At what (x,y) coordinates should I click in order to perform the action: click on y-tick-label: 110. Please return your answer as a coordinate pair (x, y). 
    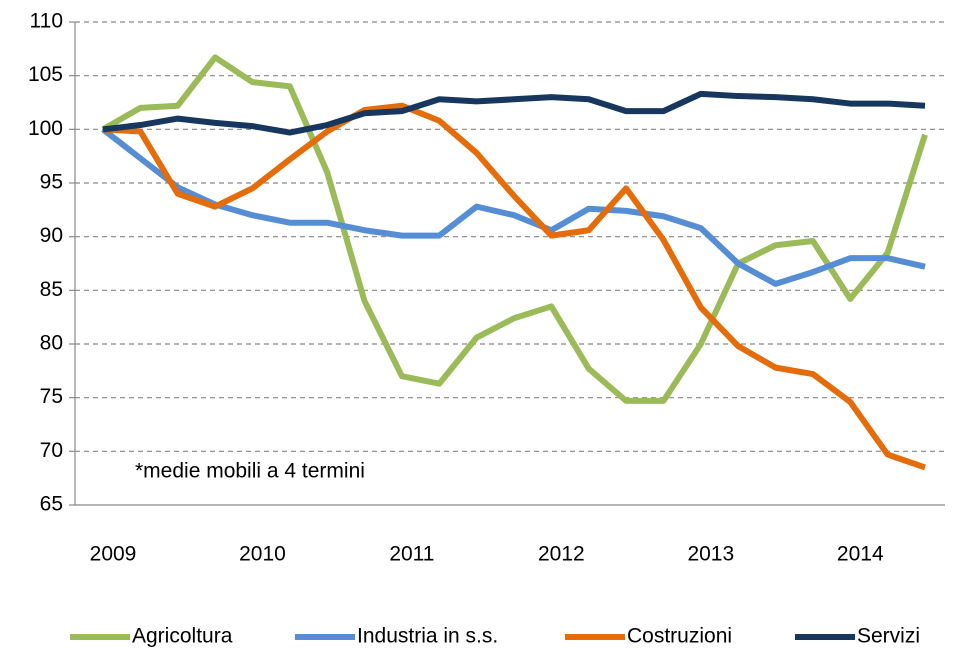
    Looking at the image, I should click on (46, 21).